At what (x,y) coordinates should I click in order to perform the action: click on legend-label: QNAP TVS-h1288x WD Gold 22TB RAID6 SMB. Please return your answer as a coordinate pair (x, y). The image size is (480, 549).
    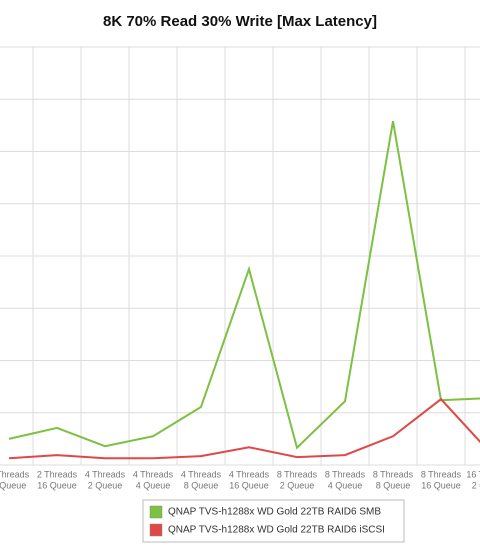
    Looking at the image, I should click on (274, 512).